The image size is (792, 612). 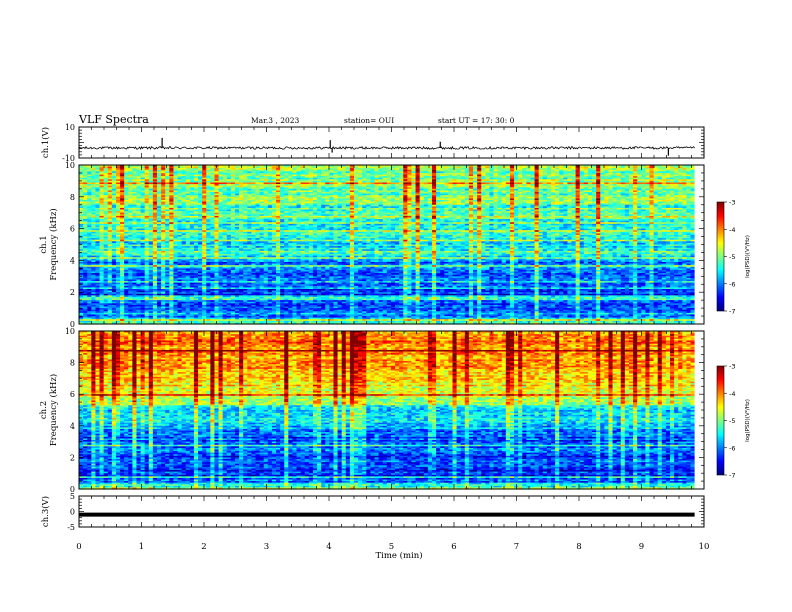 I want to click on y-tick-label: 10, so click(x=70, y=127).